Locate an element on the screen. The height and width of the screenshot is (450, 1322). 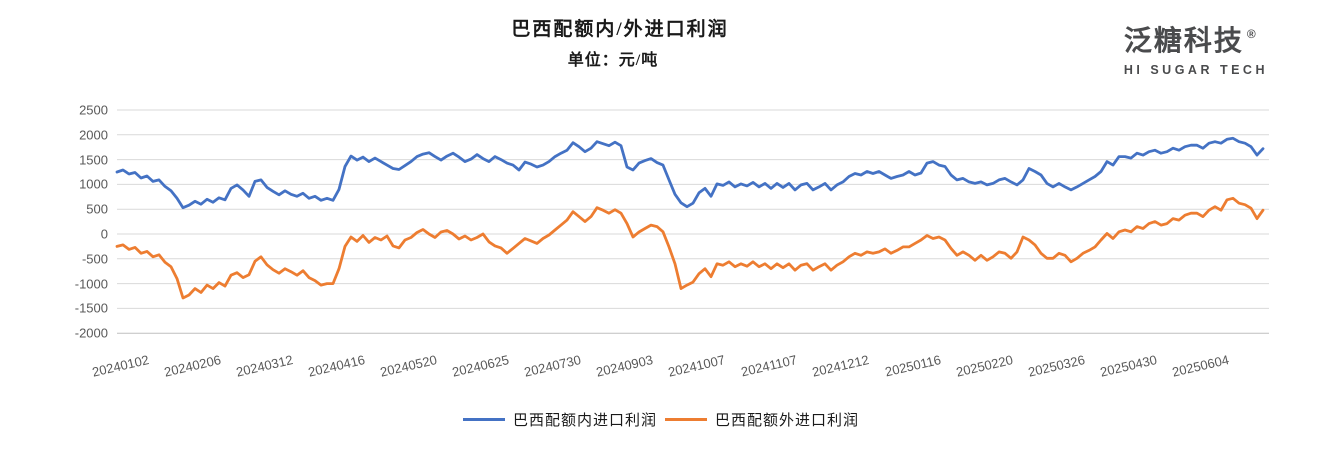
registered-trademark-icon: ® is located at coordinates (1252, 34).